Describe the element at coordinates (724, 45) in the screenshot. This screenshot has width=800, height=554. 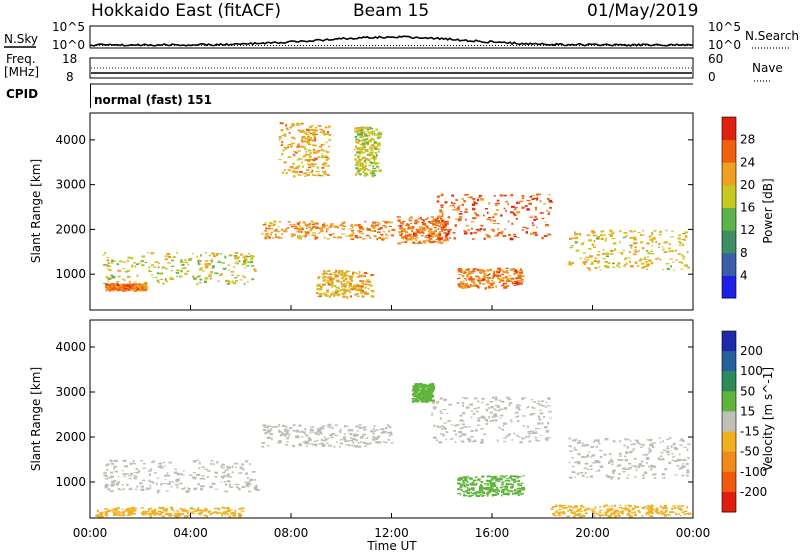
I see `nsearch-tick-bottom: 10^0` at that location.